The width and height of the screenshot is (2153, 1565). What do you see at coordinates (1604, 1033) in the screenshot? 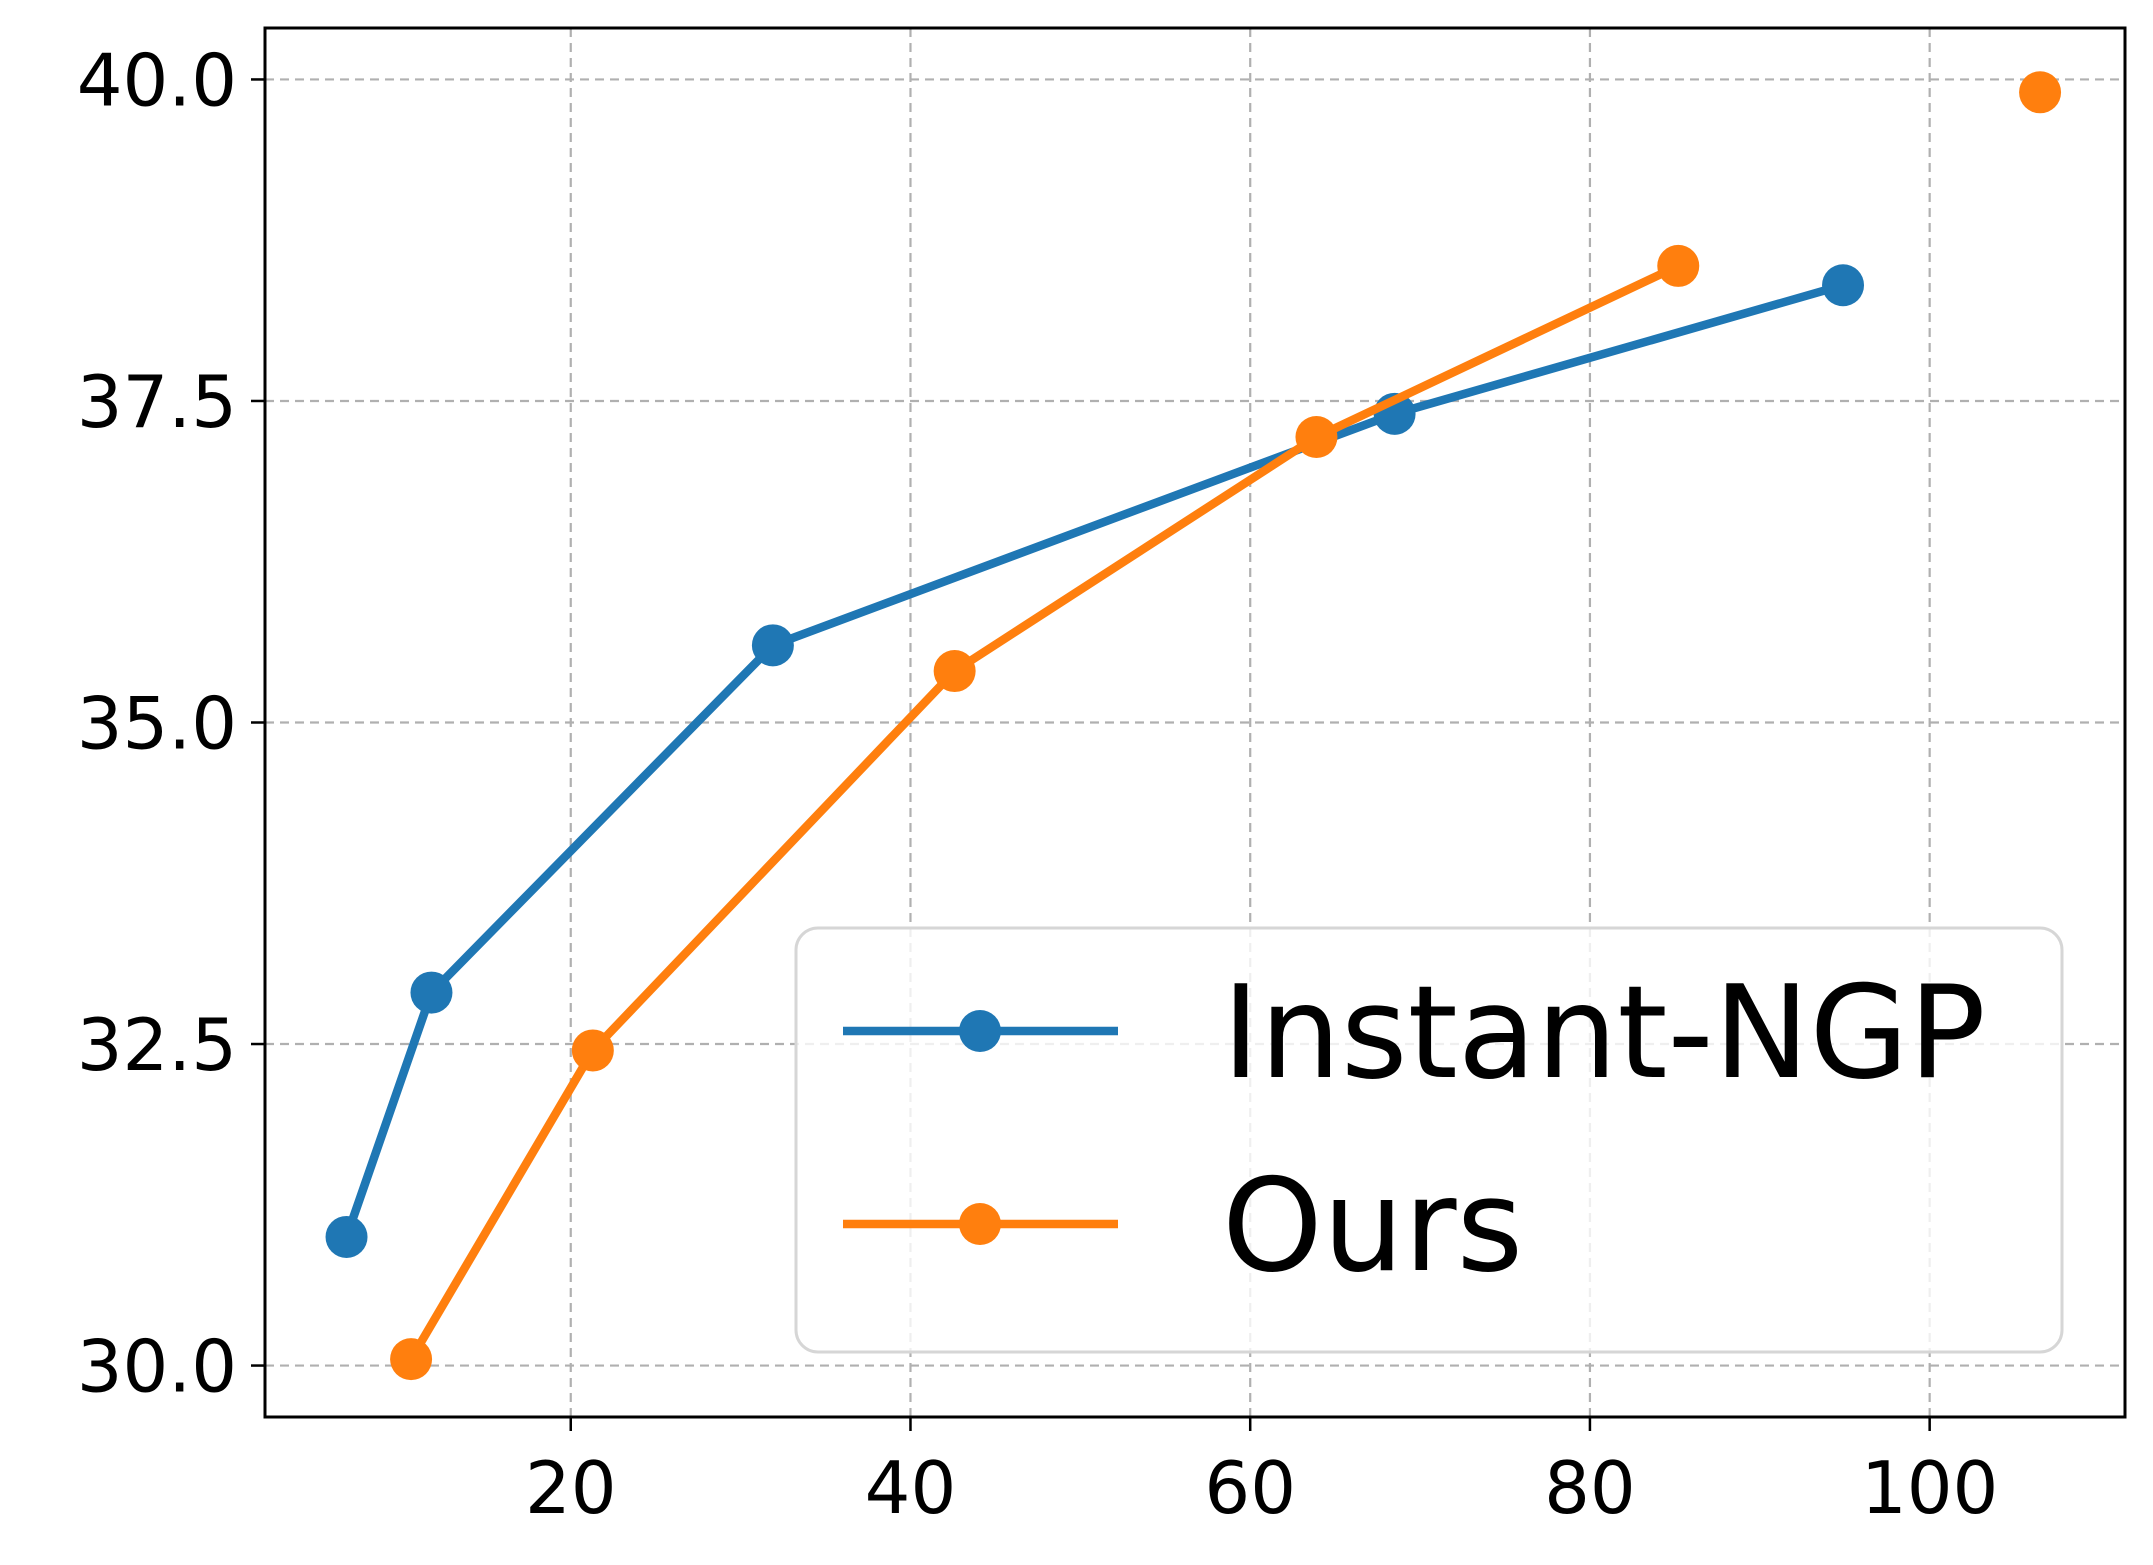
I see `legend-label: Instant-NGP` at bounding box center [1604, 1033].